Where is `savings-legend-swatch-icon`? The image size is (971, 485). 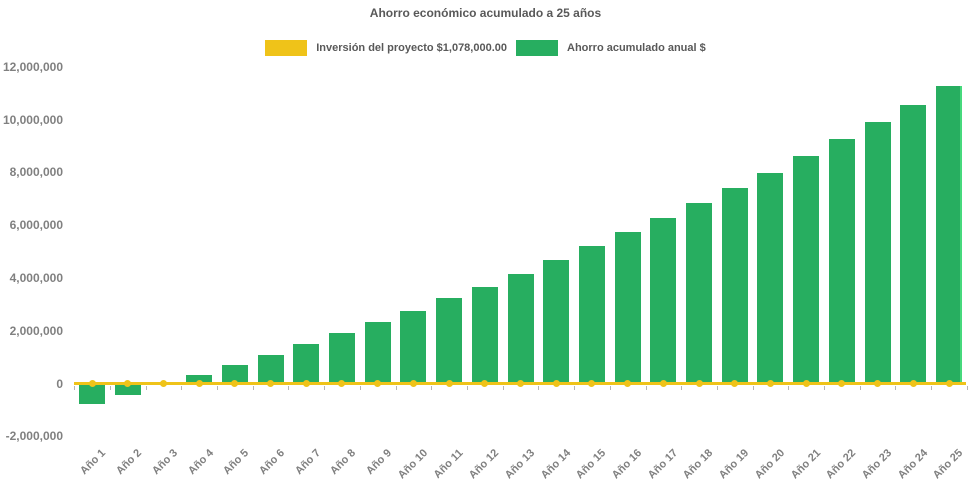
savings-legend-swatch-icon is located at coordinates (537, 48).